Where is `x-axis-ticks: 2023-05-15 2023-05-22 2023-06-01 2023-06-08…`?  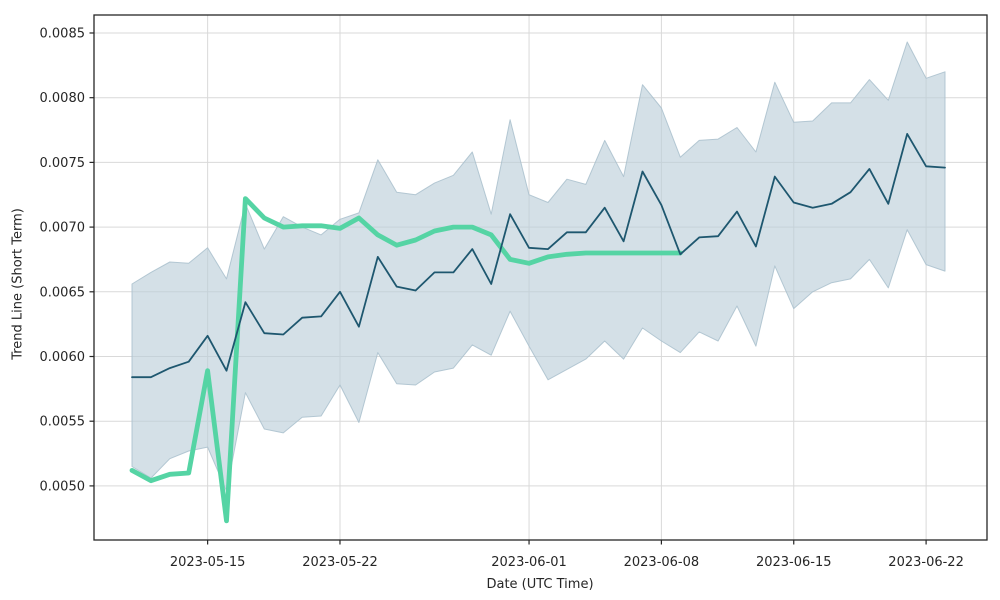
x-axis-ticks: 2023-05-15 2023-05-22 2023-06-01 2023-06-08… is located at coordinates (567, 555).